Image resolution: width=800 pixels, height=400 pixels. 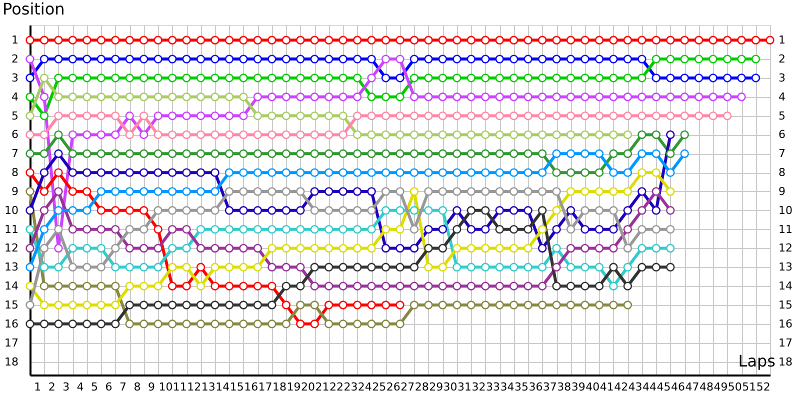 What do you see at coordinates (165, 387) in the screenshot?
I see `x-tick-label: 10` at bounding box center [165, 387].